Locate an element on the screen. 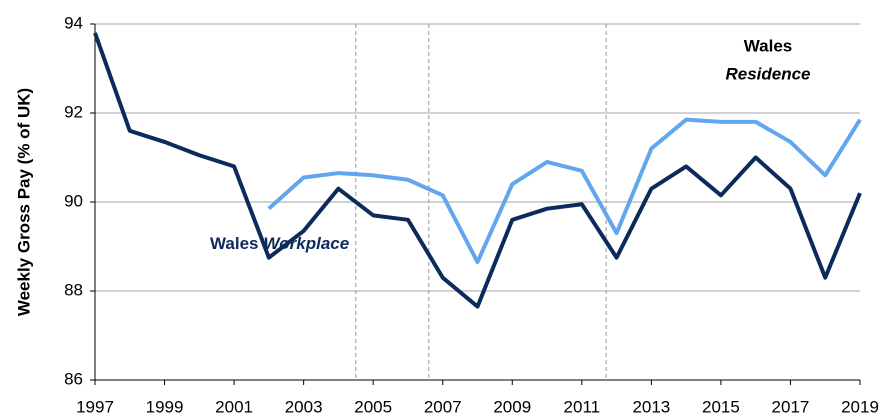 This screenshot has height=419, width=890. series-label: Wales Workplace is located at coordinates (279, 243).